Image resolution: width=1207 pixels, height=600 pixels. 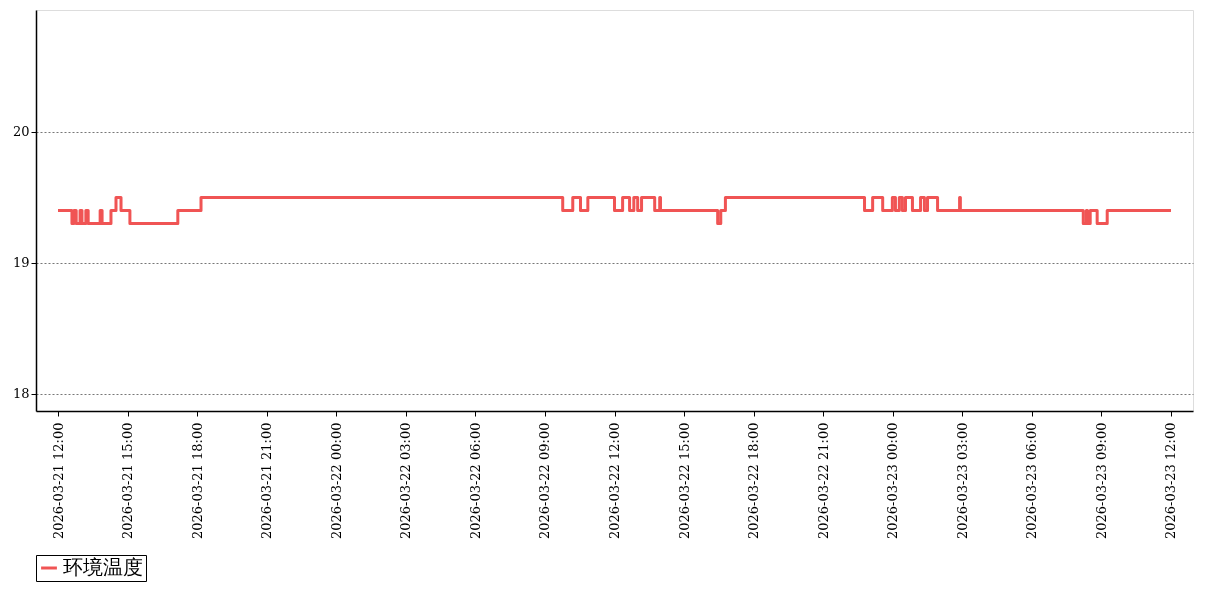 What do you see at coordinates (21, 263) in the screenshot?
I see `y-tick-label: 19` at bounding box center [21, 263].